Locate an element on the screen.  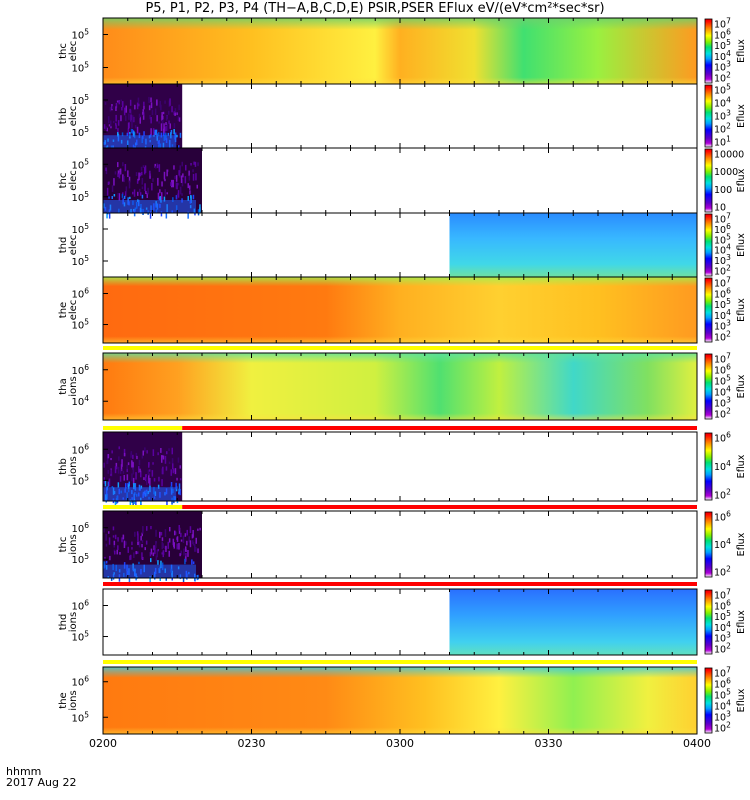
colorbar-tick-label: 10⁴ is located at coordinates (722, 103).